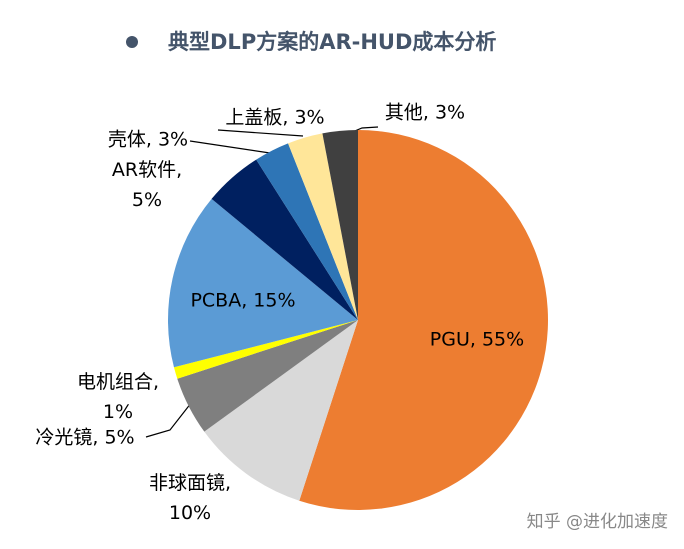  Describe the element at coordinates (118, 382) in the screenshot. I see `data-label-line: 电机组合,` at that location.